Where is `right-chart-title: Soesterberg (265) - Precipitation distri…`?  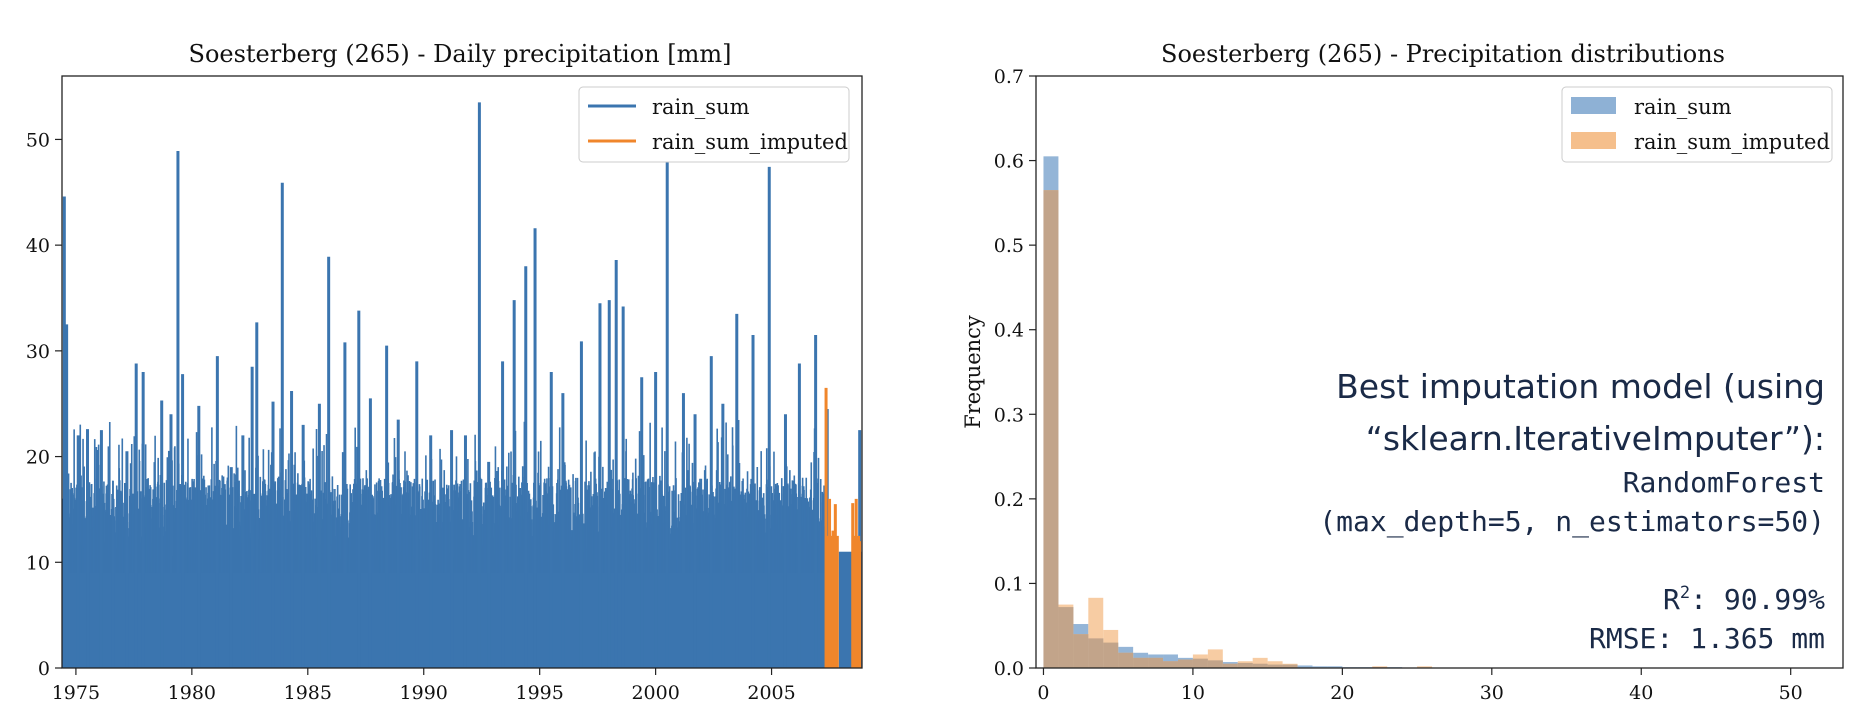
right-chart-title: Soesterberg (265) - Precipitation distri… is located at coordinates (1443, 54).